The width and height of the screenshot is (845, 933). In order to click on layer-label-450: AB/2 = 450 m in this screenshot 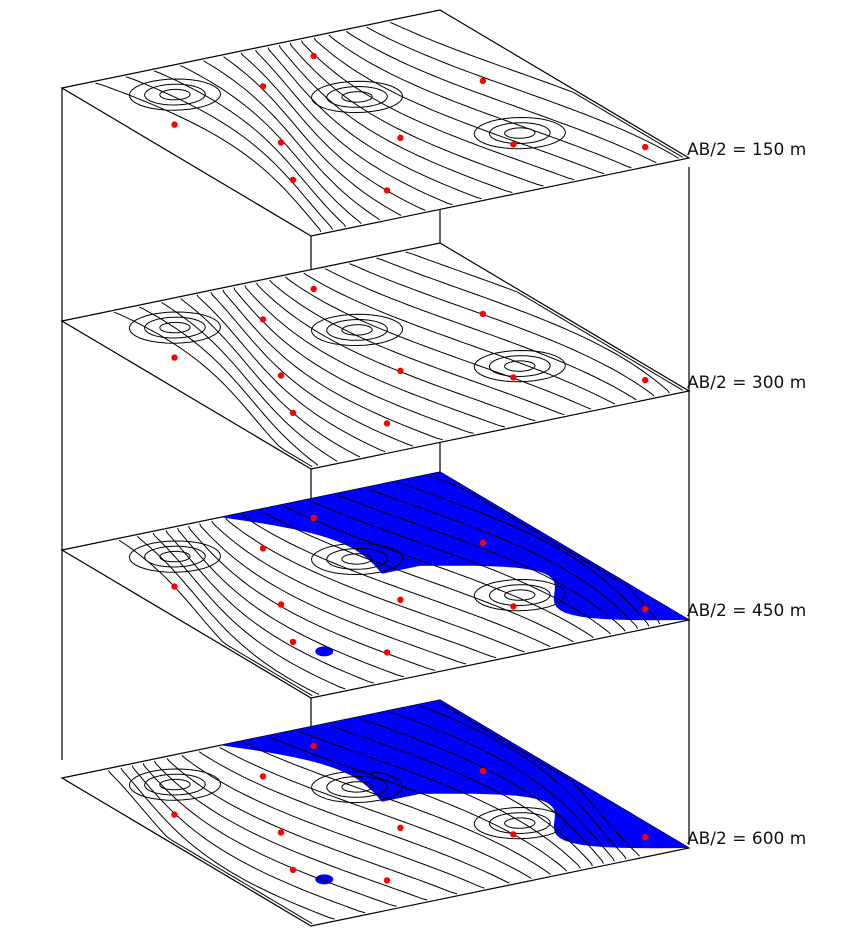, I will do `click(747, 611)`.